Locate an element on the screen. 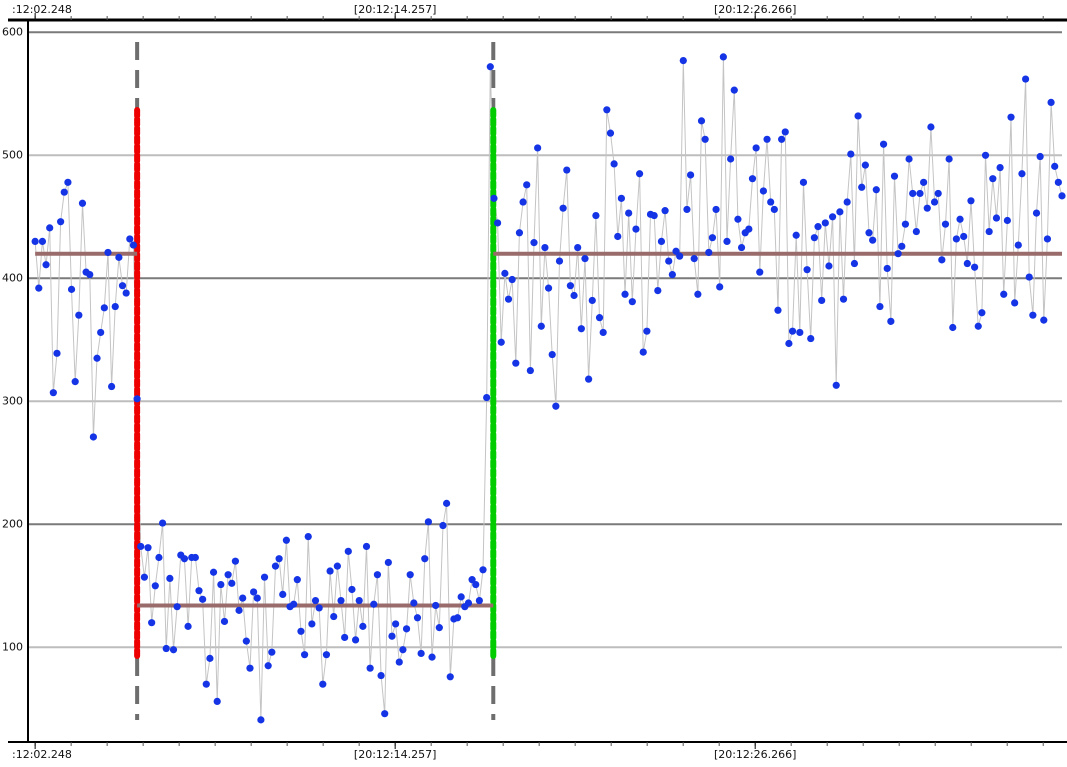 Image resolution: width=1067 pixels, height=767 pixels. x-tick-label: [20:12:26.266] is located at coordinates (755, 9).